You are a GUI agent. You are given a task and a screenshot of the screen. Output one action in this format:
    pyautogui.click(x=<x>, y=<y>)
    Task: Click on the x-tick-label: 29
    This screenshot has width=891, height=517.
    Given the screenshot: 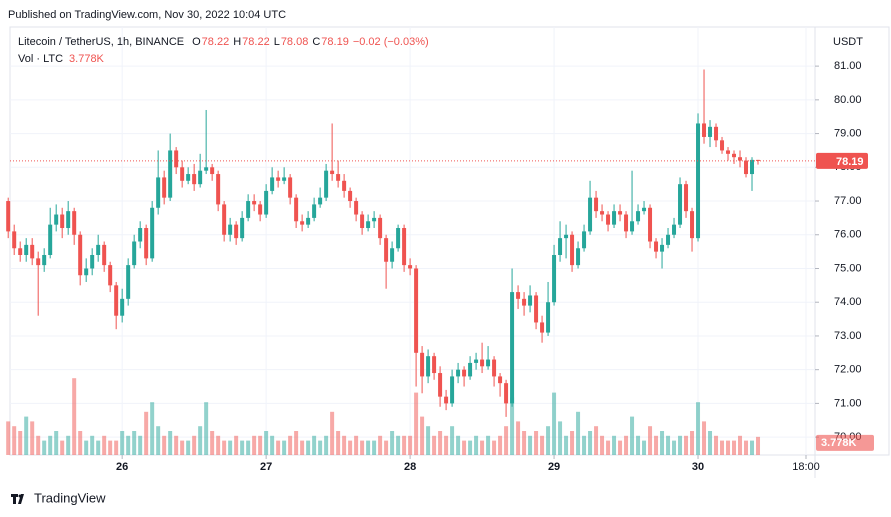 What is the action you would take?
    pyautogui.click(x=554, y=467)
    